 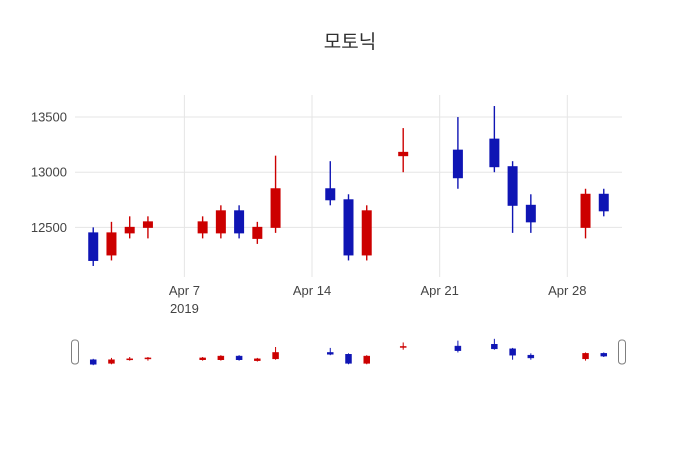 What do you see at coordinates (75, 352) in the screenshot?
I see `rangeslider-handle-left` at bounding box center [75, 352].